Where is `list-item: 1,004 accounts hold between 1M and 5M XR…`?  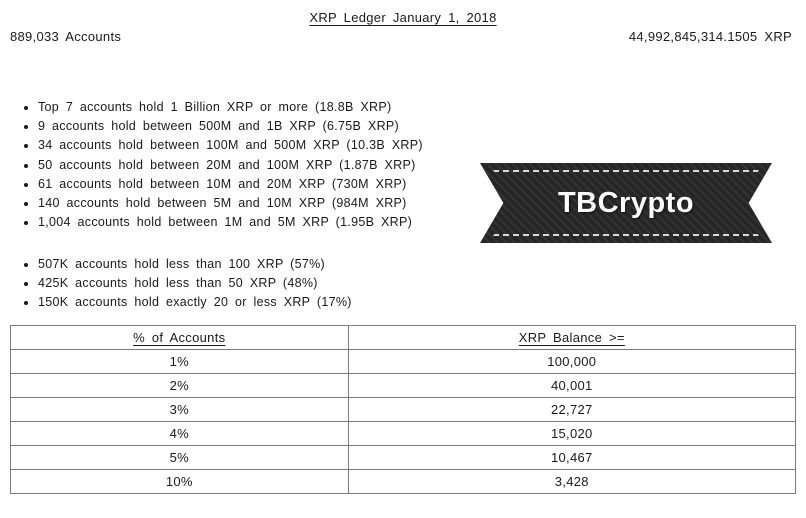 list-item: 1,004 accounts hold between 1M and 5M XR… is located at coordinates (230, 222).